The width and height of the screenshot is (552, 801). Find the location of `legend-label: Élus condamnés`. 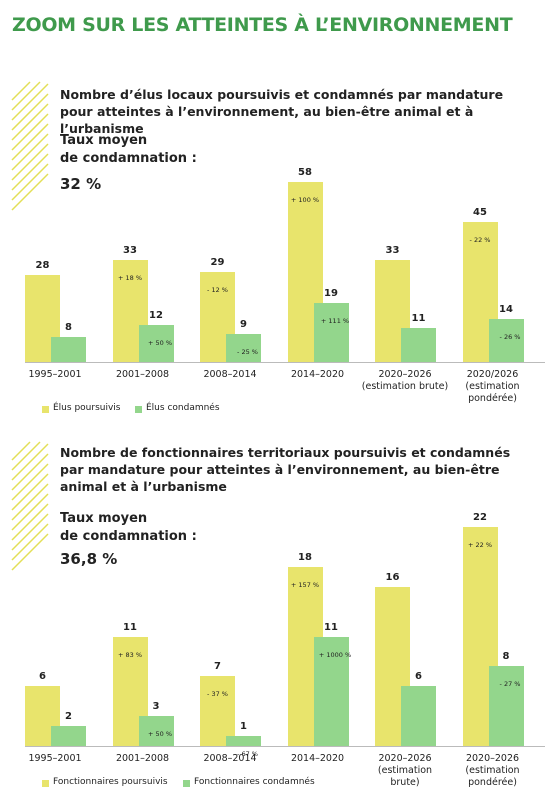

legend-label: Élus condamnés is located at coordinates (183, 408).